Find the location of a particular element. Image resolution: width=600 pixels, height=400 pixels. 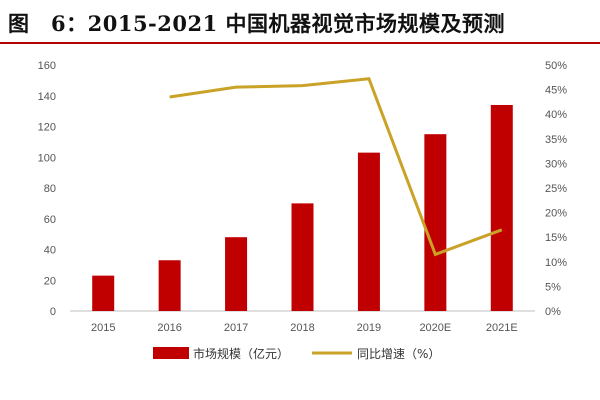

x-tick-label: 2018 is located at coordinates (302, 328).